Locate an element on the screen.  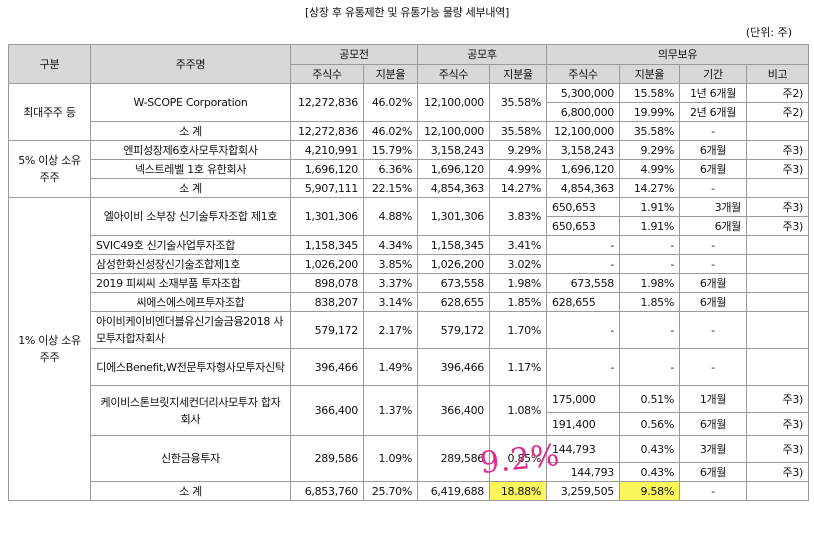
holder-name: 디에스Benefit,W전문투자형사모투자신탁 is located at coordinates (190, 367).